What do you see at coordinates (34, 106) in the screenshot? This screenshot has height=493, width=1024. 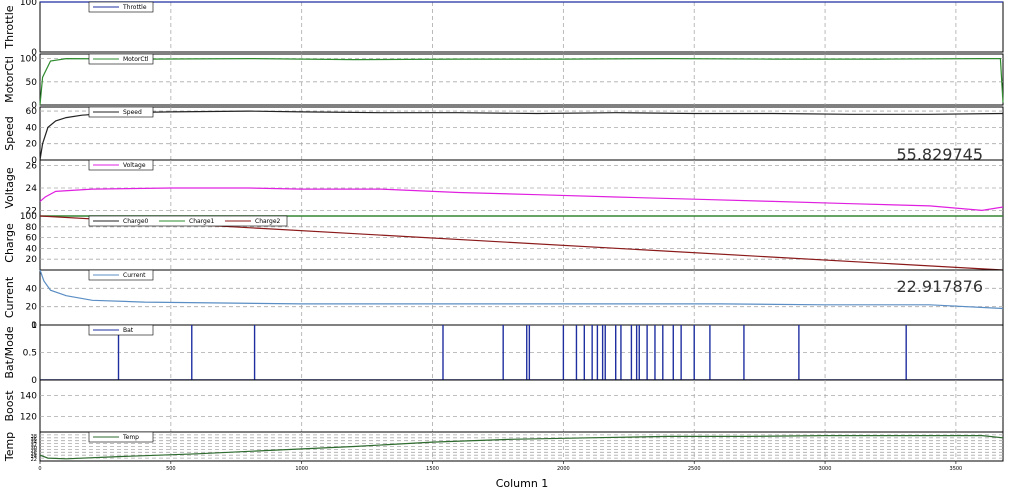 I see `ytick-motorctl-0: 0` at bounding box center [34, 106].